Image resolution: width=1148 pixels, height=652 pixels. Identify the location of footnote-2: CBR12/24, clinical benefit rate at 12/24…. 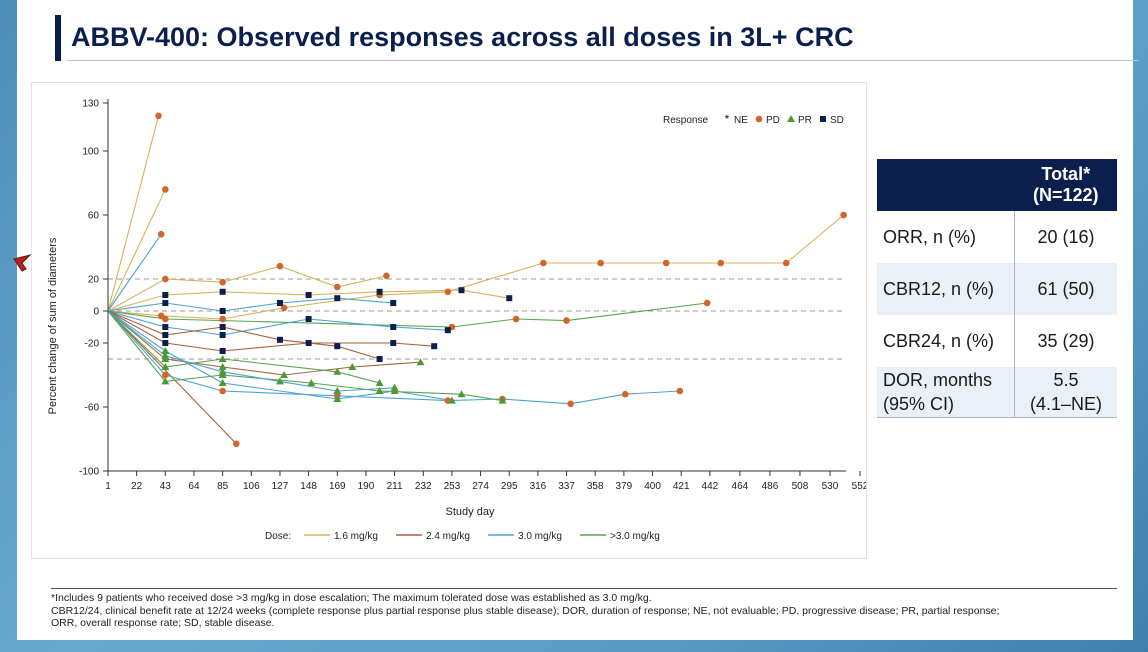
(525, 610).